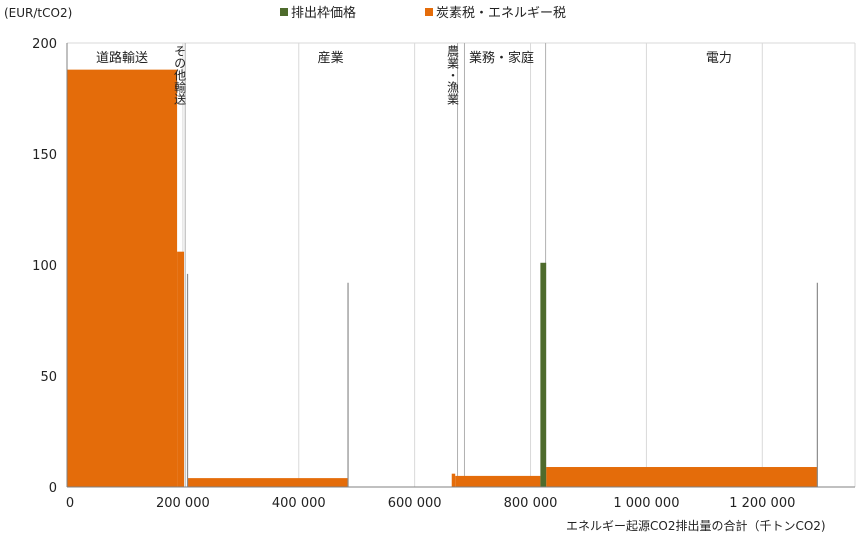 This screenshot has width=867, height=538. What do you see at coordinates (453, 75) in the screenshot?
I see `sector-label-vertical: 農業・漁業` at bounding box center [453, 75].